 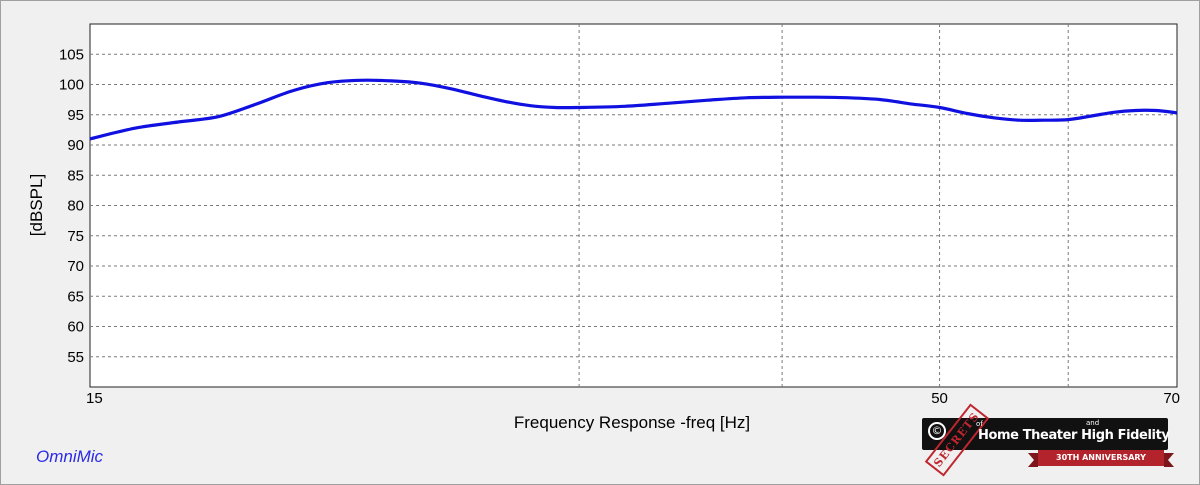 I want to click on copyright-icon: ©, so click(x=937, y=431).